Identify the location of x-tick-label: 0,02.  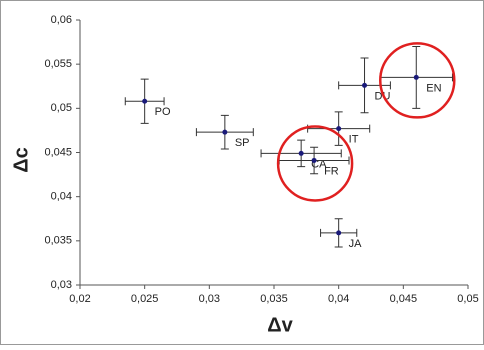
(79, 299).